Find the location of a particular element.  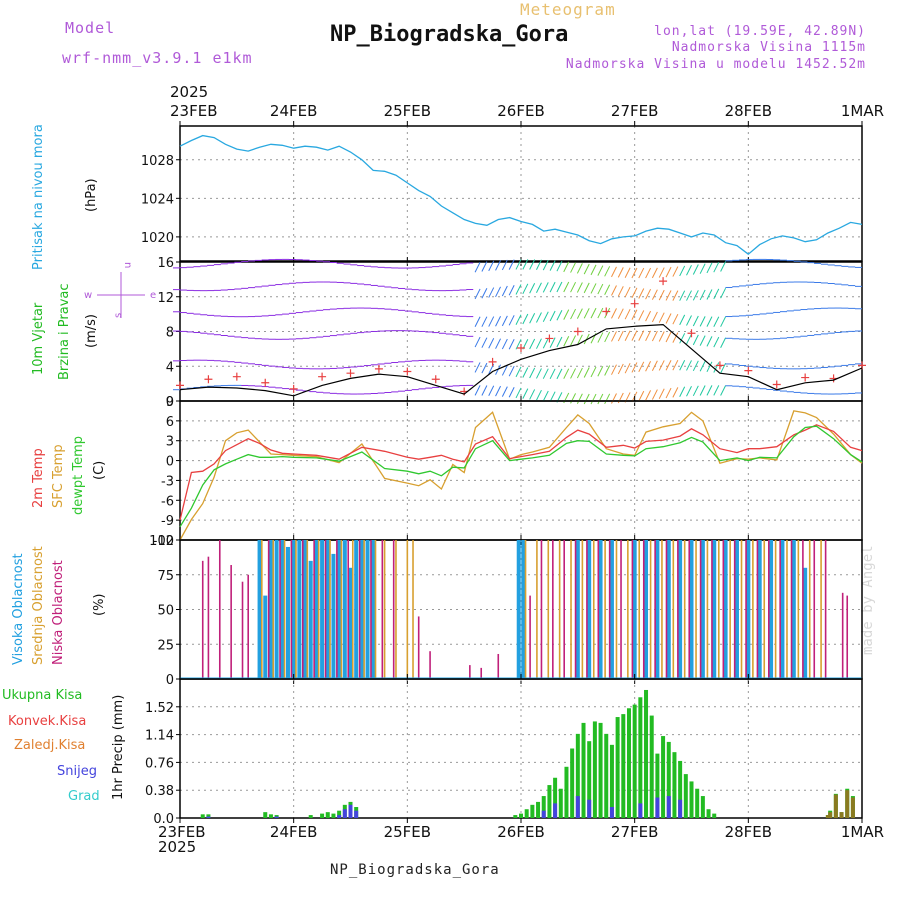

cloud-ylabel-mid: Srednja Oblacnost is located at coordinates (38, 605).